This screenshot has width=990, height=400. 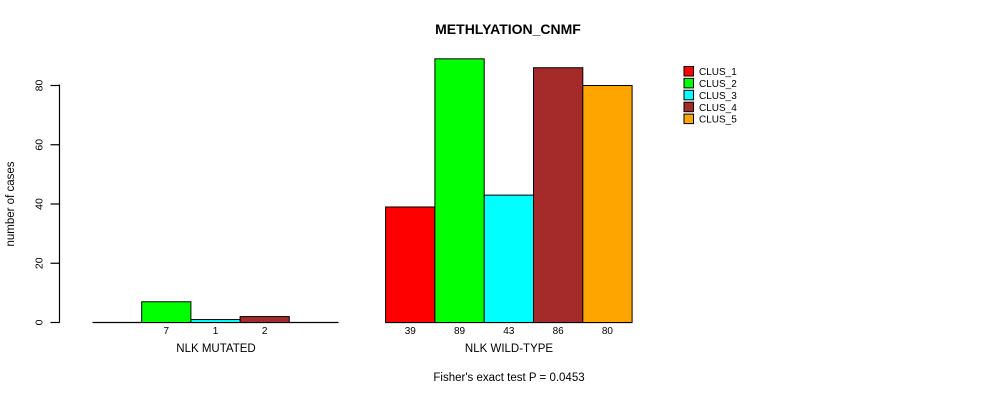 What do you see at coordinates (509, 378) in the screenshot?
I see `fisher-test-annotation: Fisher's exact test P = 0.0453` at bounding box center [509, 378].